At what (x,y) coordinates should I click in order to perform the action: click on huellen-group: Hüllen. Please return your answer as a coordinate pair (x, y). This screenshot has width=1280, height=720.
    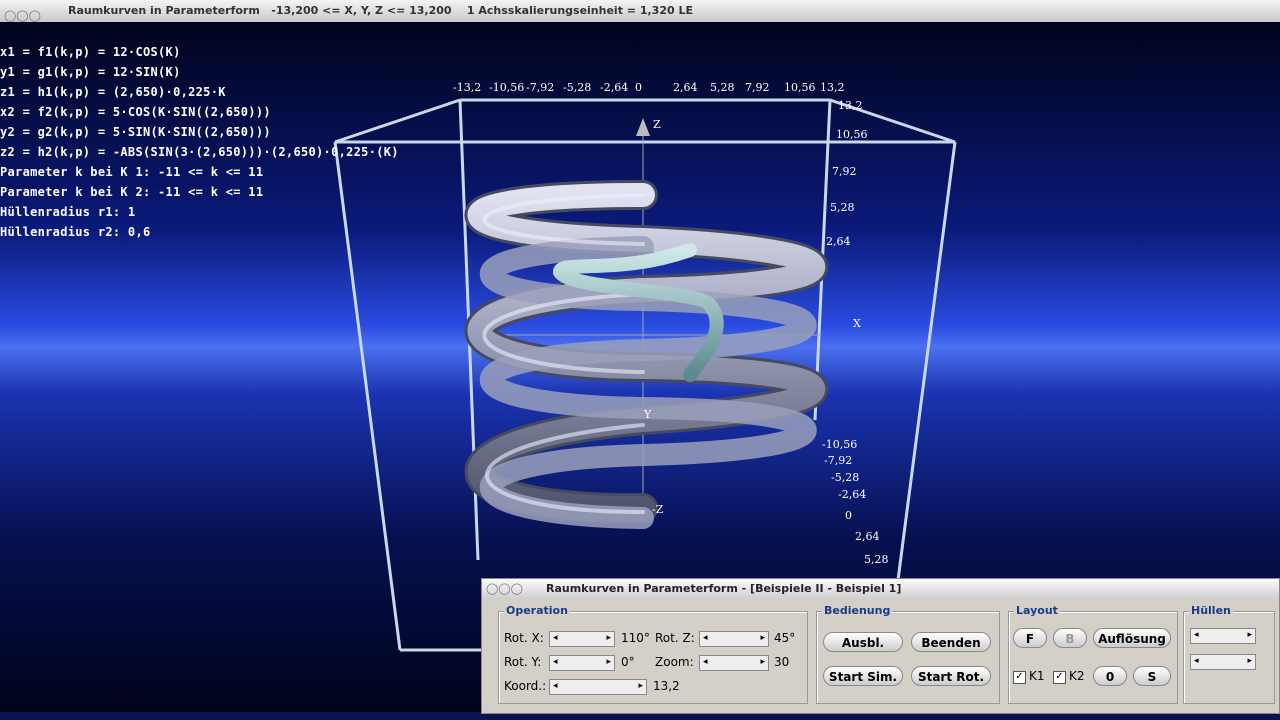
    Looking at the image, I should click on (1229, 654).